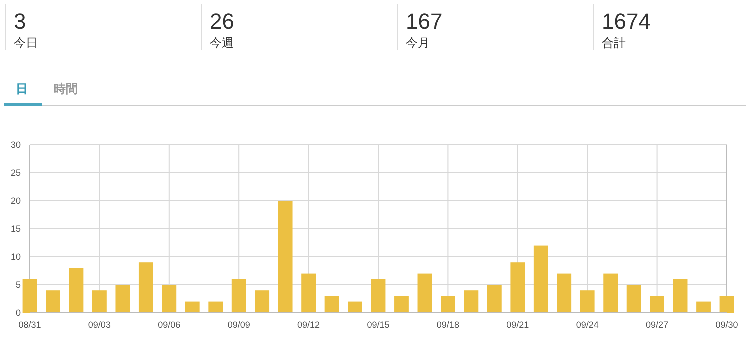 The height and width of the screenshot is (339, 746). I want to click on x-tick-label: 08/31, so click(30, 325).